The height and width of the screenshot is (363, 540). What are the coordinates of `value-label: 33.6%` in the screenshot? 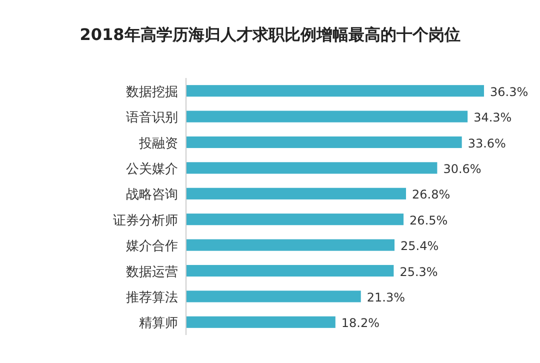 It's located at (487, 143).